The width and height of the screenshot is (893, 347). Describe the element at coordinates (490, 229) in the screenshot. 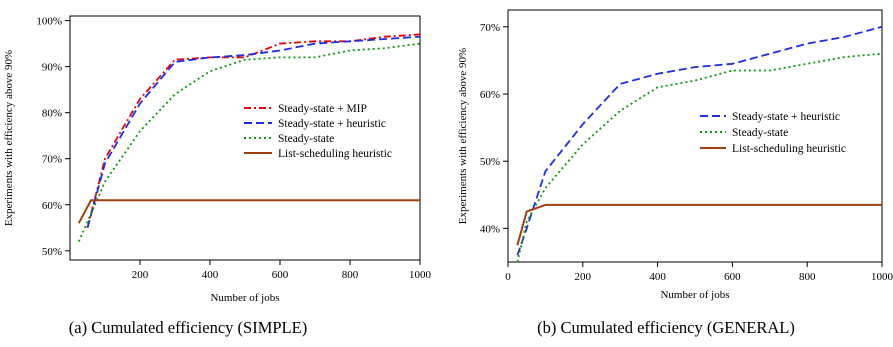

I see `y-tick-label: 40%` at that location.